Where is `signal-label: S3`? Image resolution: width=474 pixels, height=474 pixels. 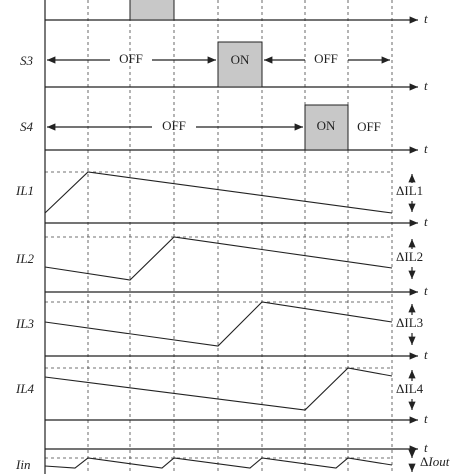 signal-label: S3 is located at coordinates (27, 60).